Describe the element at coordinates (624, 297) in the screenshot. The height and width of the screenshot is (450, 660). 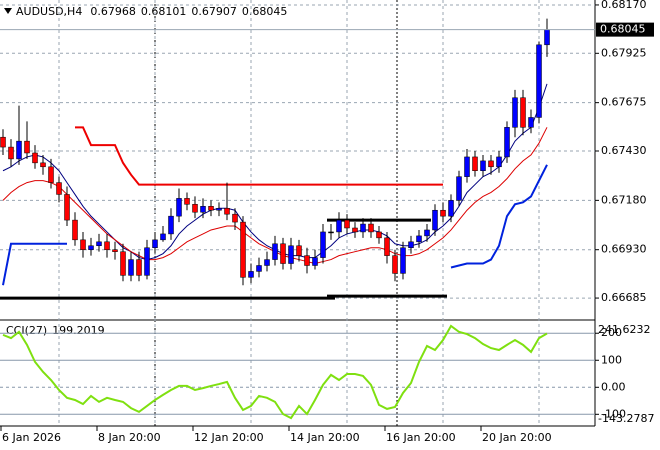
I see `y-tick-label: 0.66685` at that location.